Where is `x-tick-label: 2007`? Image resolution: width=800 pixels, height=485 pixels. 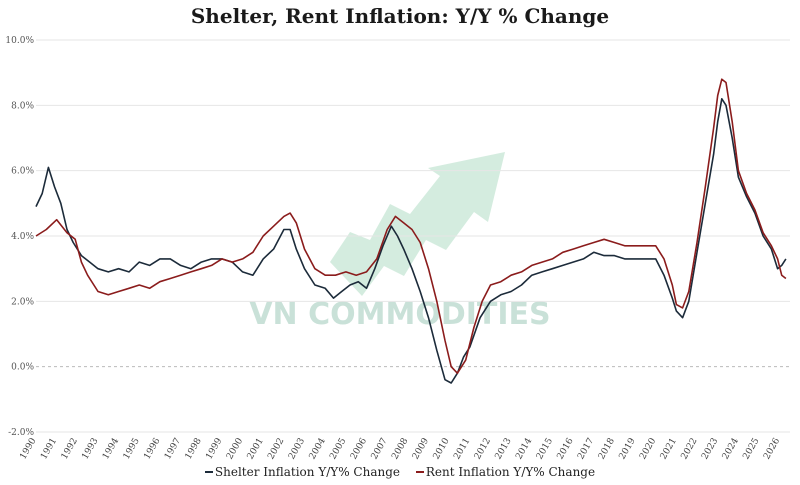 x-tick-label: 2007 is located at coordinates (380, 448).